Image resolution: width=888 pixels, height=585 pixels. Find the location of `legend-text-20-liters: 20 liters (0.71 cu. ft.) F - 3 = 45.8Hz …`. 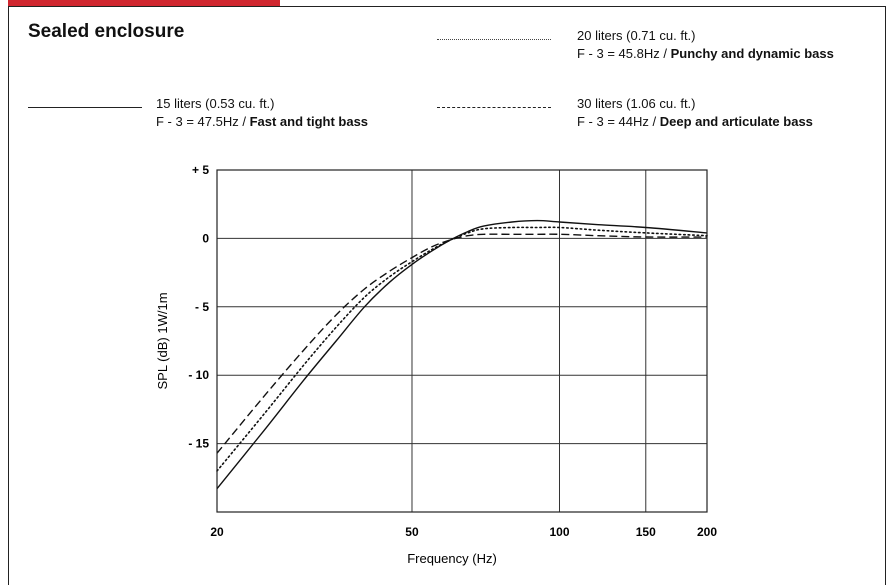

legend-text-20-liters: 20 liters (0.71 cu. ft.) F - 3 = 45.8Hz … is located at coordinates (705, 45).